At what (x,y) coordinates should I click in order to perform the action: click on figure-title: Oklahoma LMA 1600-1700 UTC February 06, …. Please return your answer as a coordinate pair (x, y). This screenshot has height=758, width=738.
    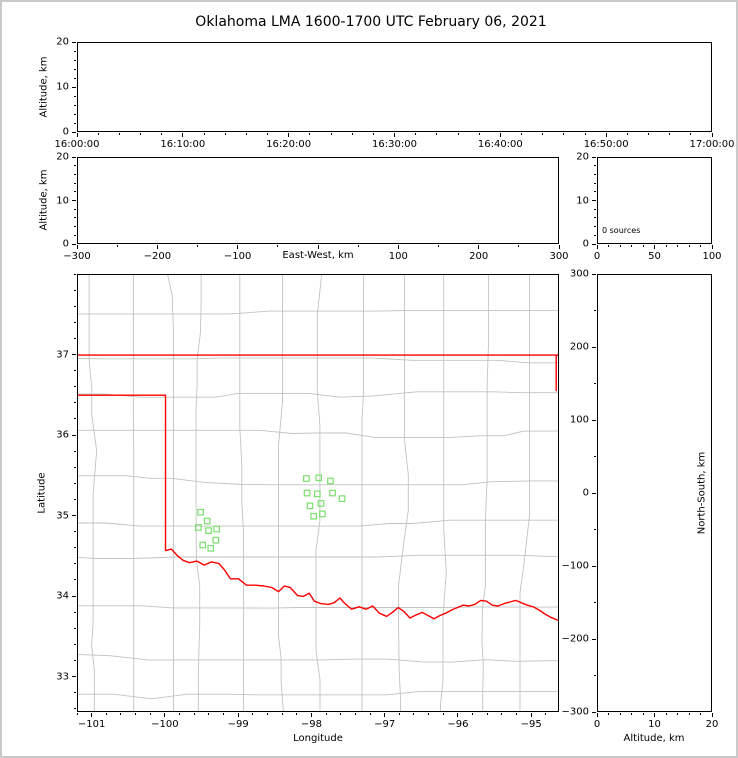
    Looking at the image, I should click on (371, 22).